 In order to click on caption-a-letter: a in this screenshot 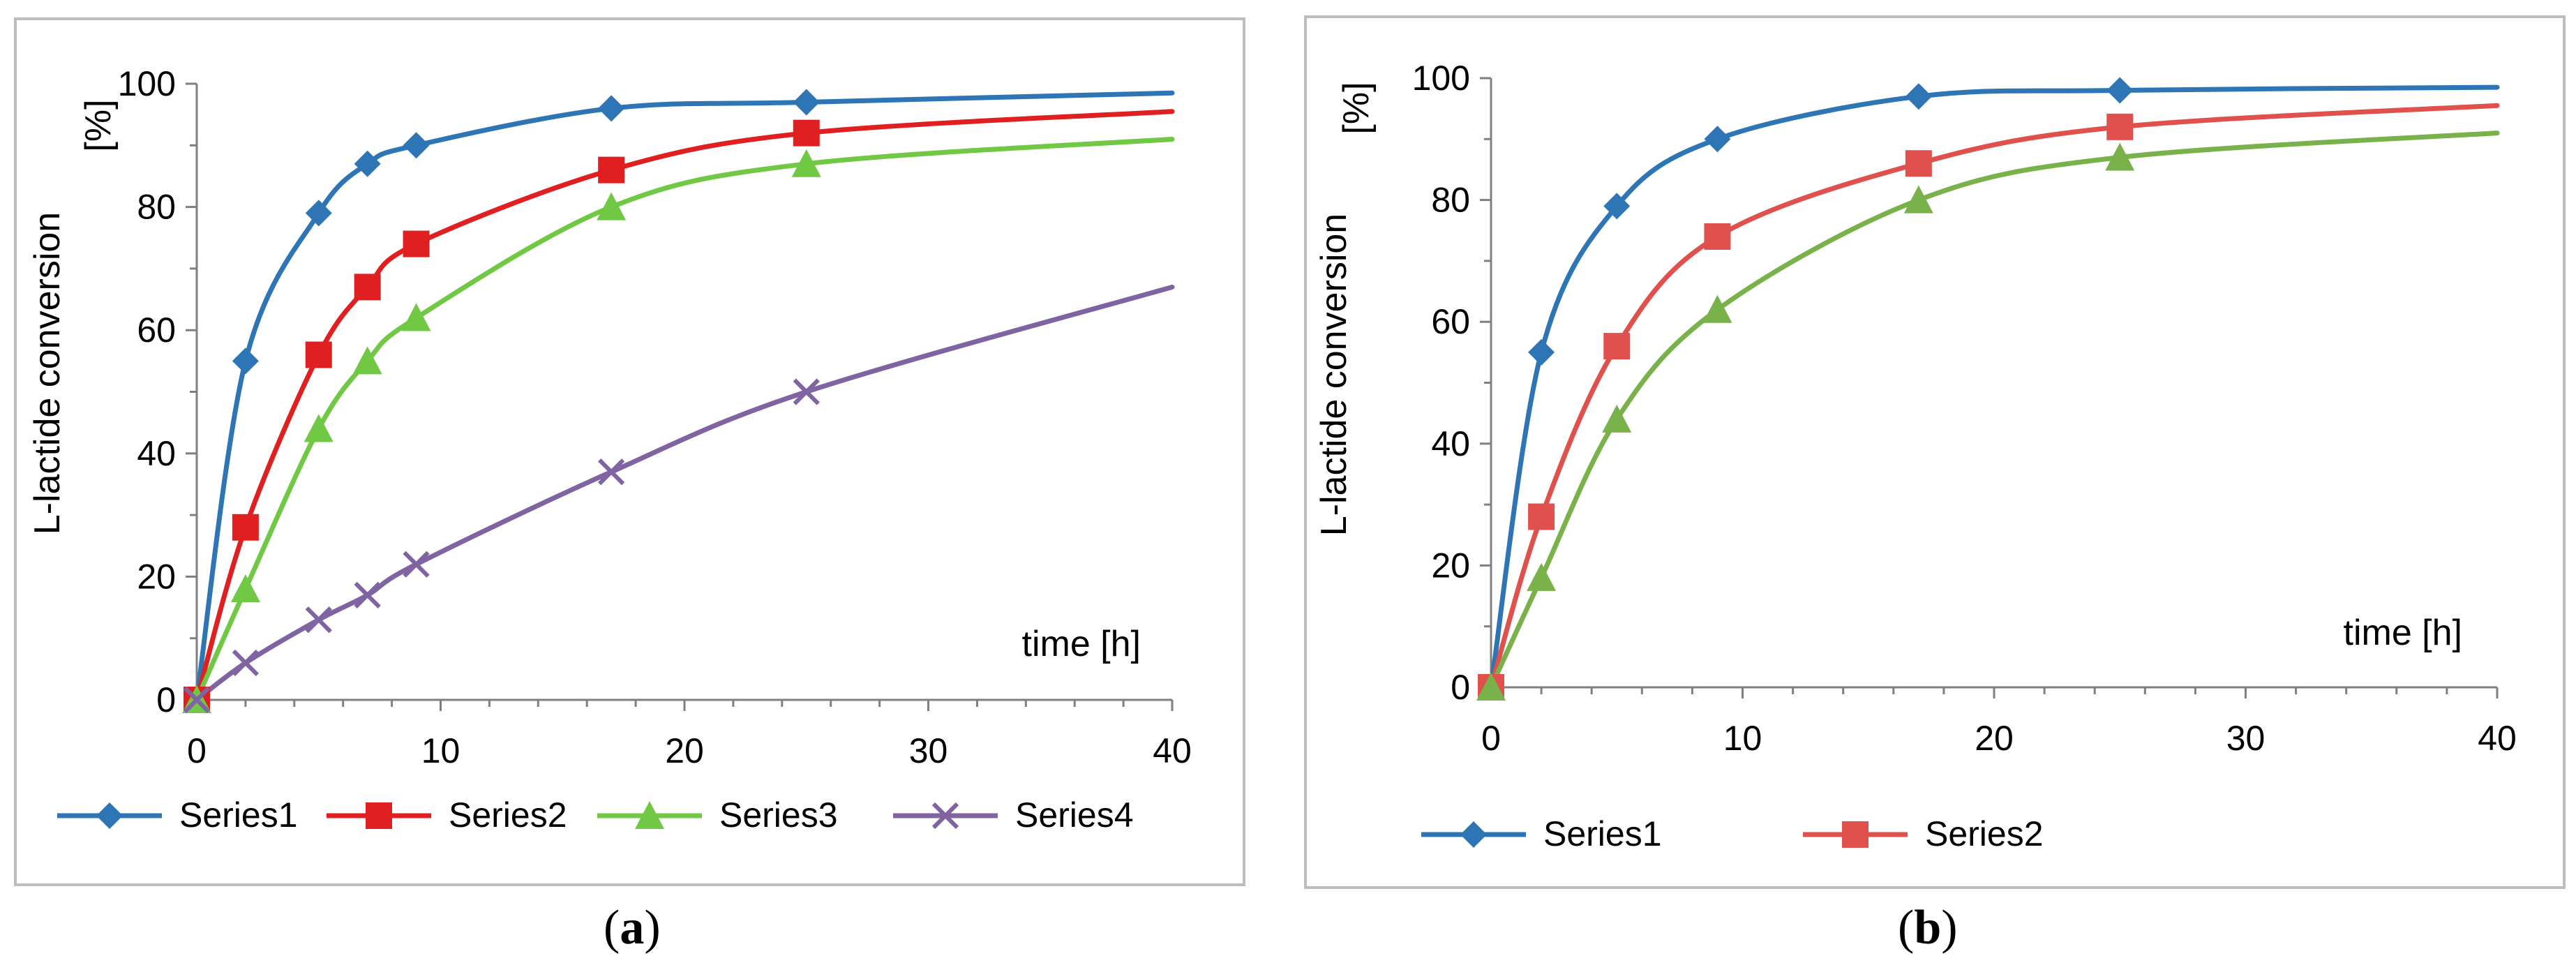, I will do `click(632, 928)`.